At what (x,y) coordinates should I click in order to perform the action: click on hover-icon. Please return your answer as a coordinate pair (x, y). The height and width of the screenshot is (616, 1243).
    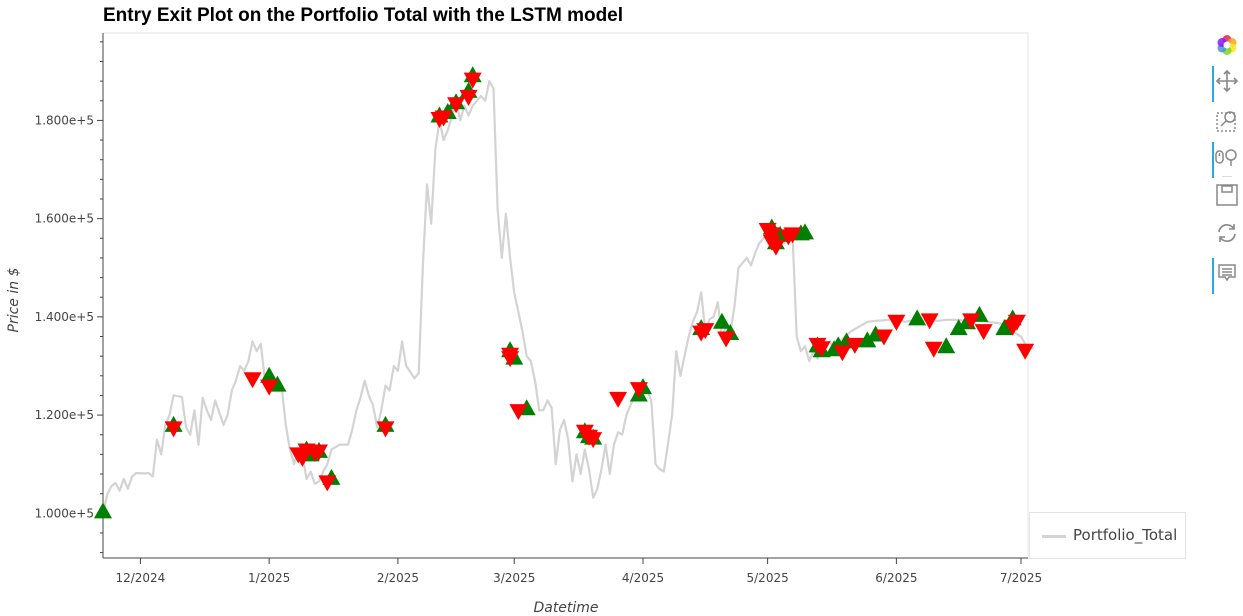
    Looking at the image, I should click on (1227, 273).